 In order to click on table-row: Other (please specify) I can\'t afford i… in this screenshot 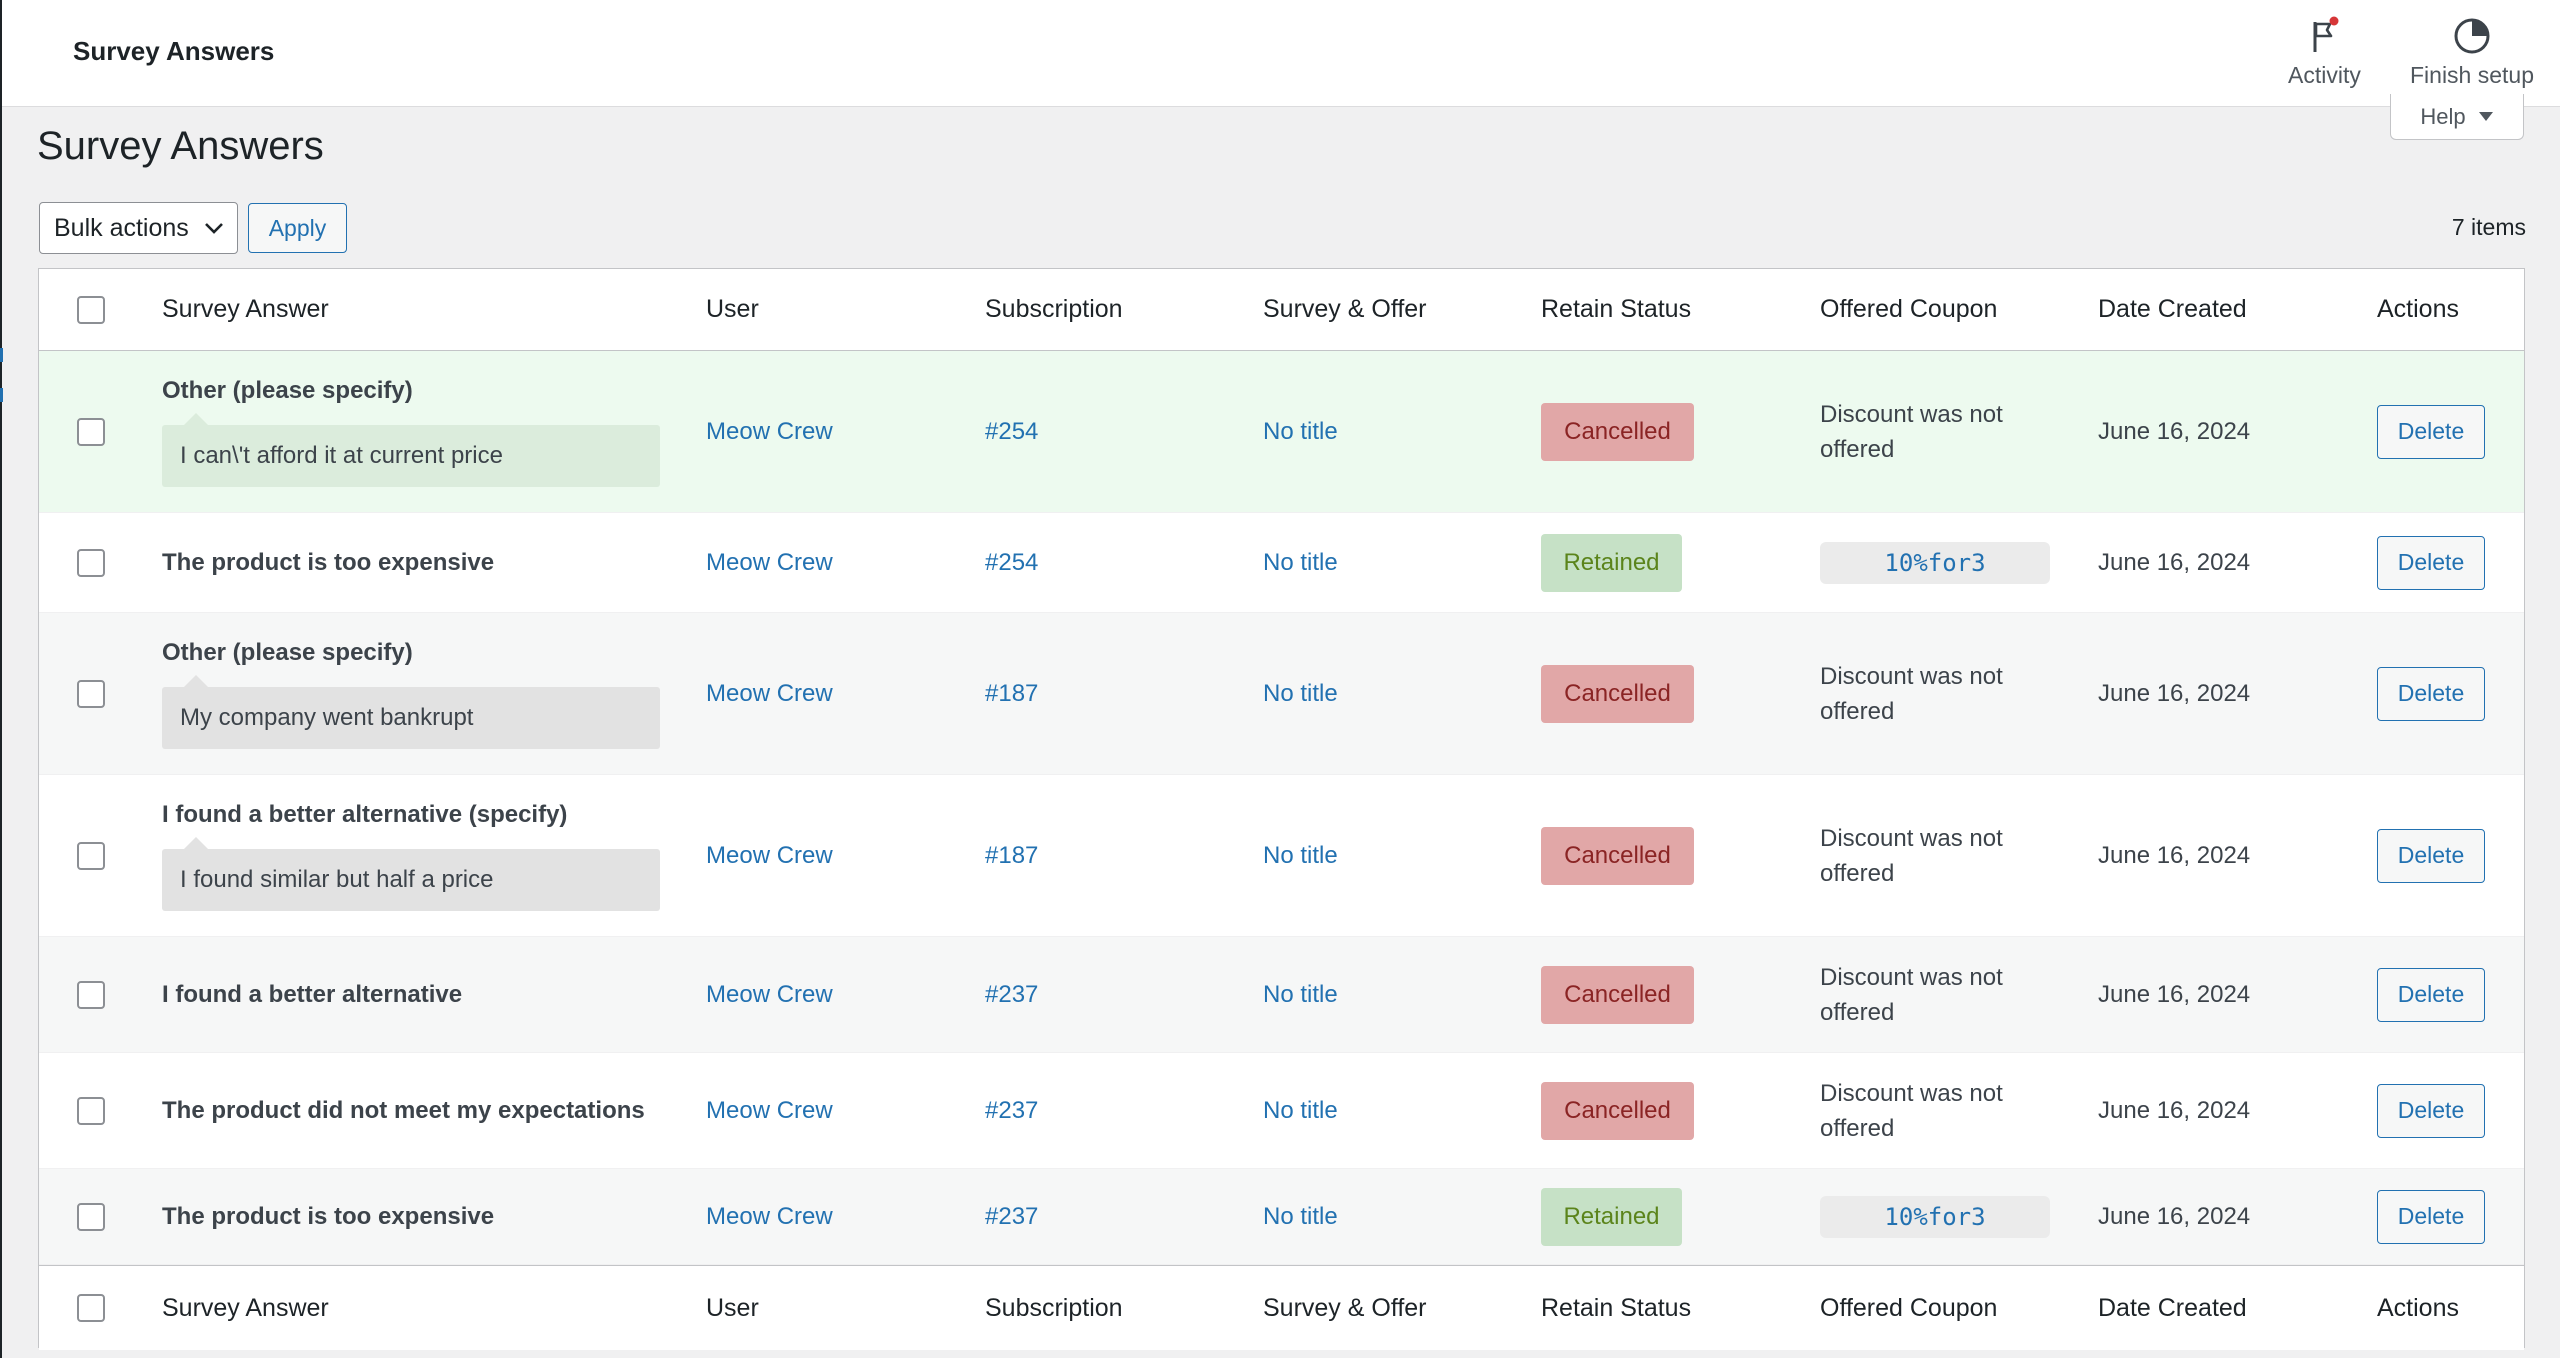, I will do `click(1281, 432)`.